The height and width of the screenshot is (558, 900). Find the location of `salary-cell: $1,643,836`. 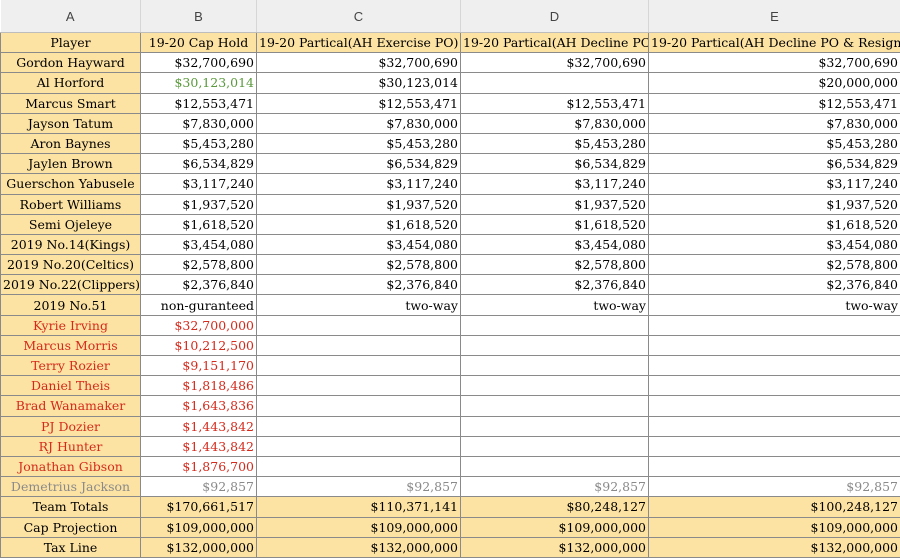

salary-cell: $1,643,836 is located at coordinates (199, 406).